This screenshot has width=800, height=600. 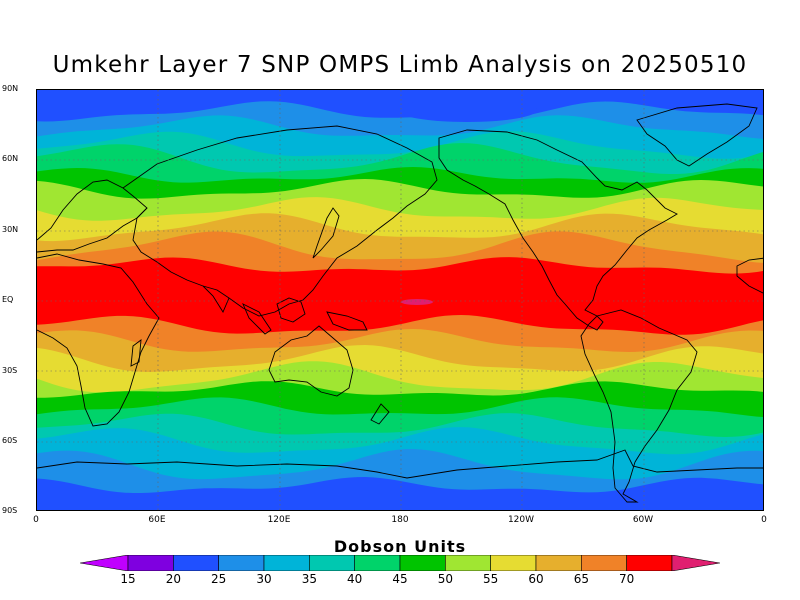 What do you see at coordinates (417, 302) in the screenshot?
I see `equatorial-max-blob` at bounding box center [417, 302].